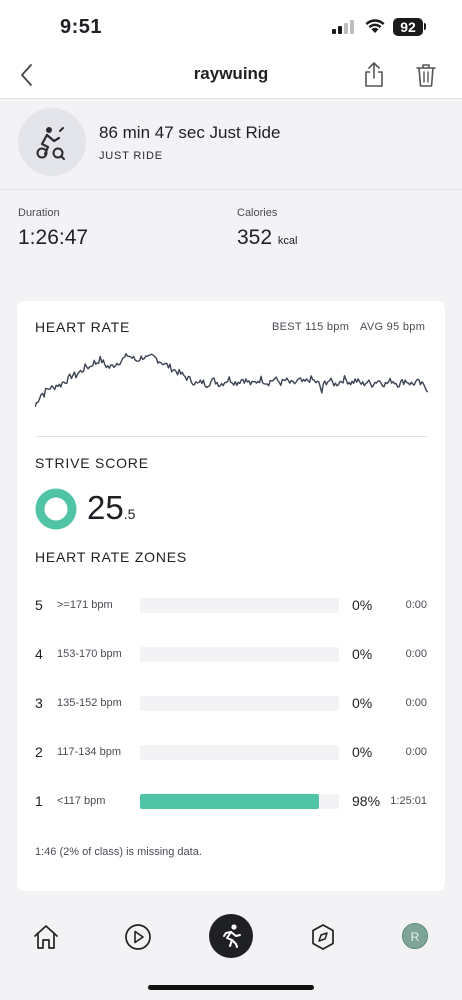 Image resolution: width=462 pixels, height=1000 pixels. What do you see at coordinates (39, 703) in the screenshot?
I see `zone-number: 3` at bounding box center [39, 703].